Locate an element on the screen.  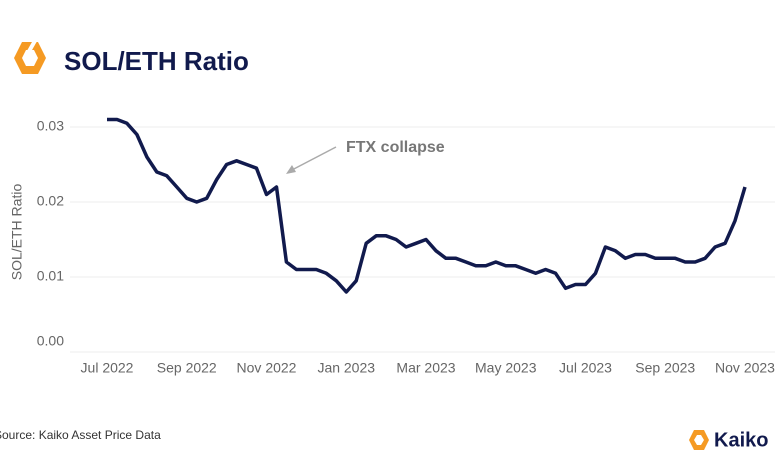
y-tick-label: 0.01 is located at coordinates (50, 276).